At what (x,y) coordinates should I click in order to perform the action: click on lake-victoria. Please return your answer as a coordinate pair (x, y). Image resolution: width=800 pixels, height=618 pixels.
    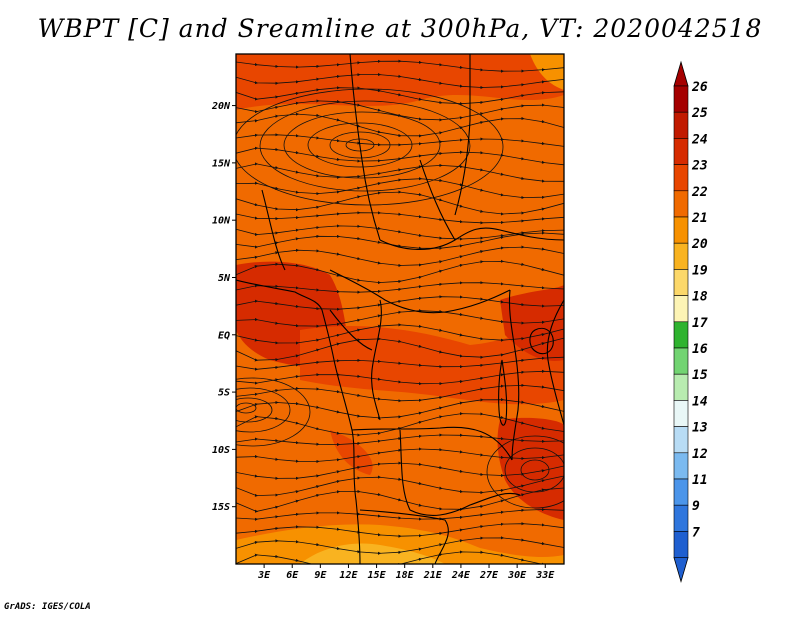
    Looking at the image, I should click on (541, 341).